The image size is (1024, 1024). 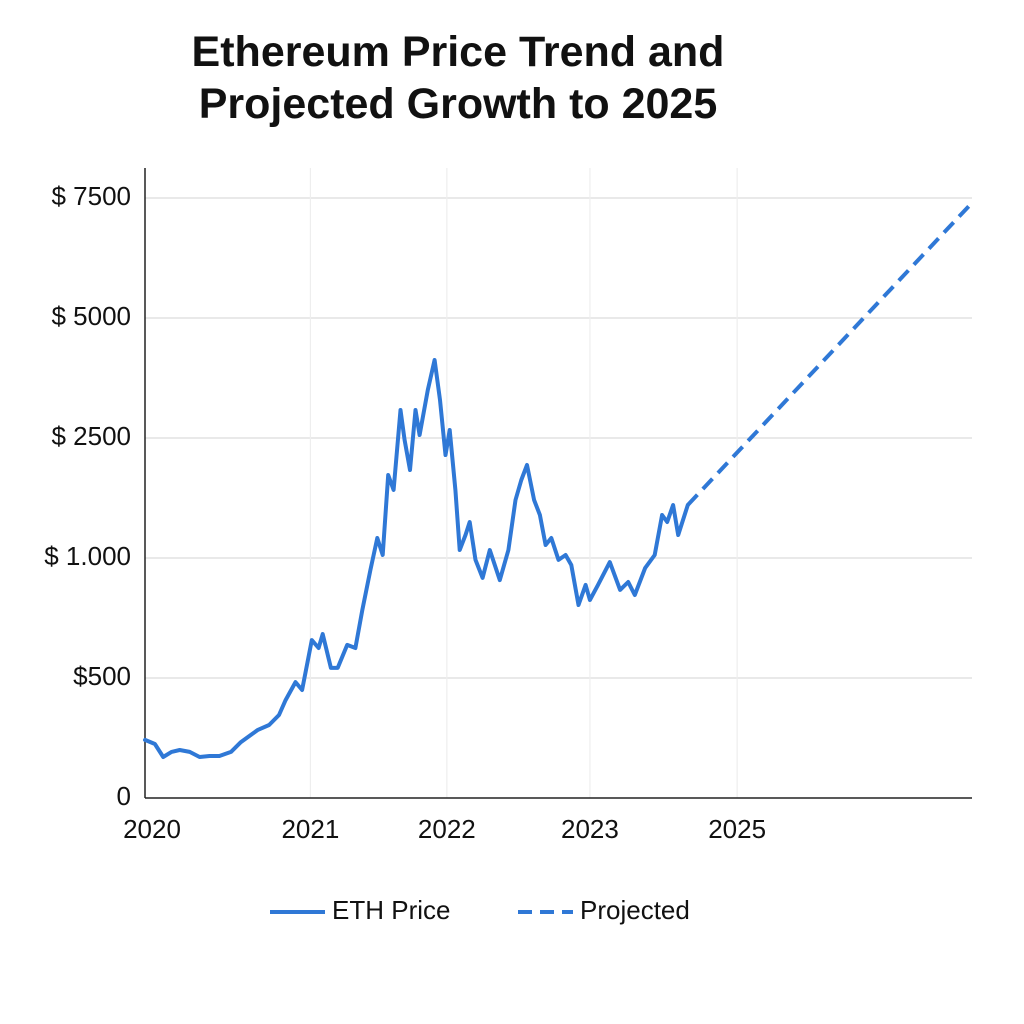 What do you see at coordinates (91, 316) in the screenshot?
I see `y-tick-label: $ 5000` at bounding box center [91, 316].